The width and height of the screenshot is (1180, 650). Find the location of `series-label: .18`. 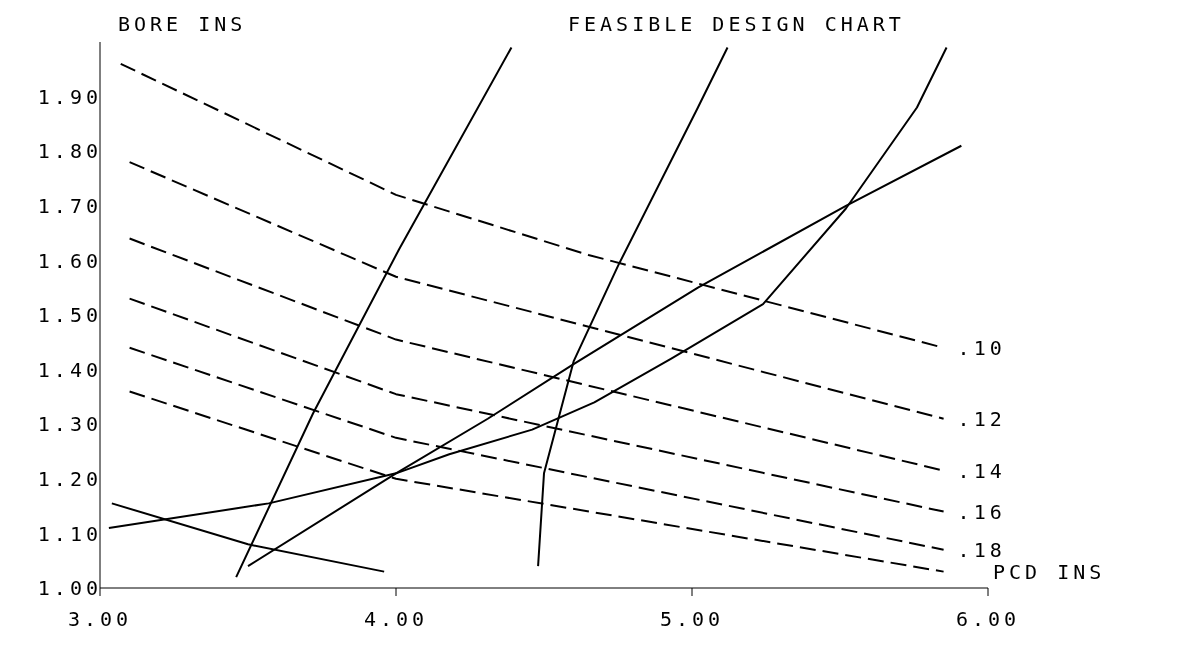

series-label: .18 is located at coordinates (981, 549).